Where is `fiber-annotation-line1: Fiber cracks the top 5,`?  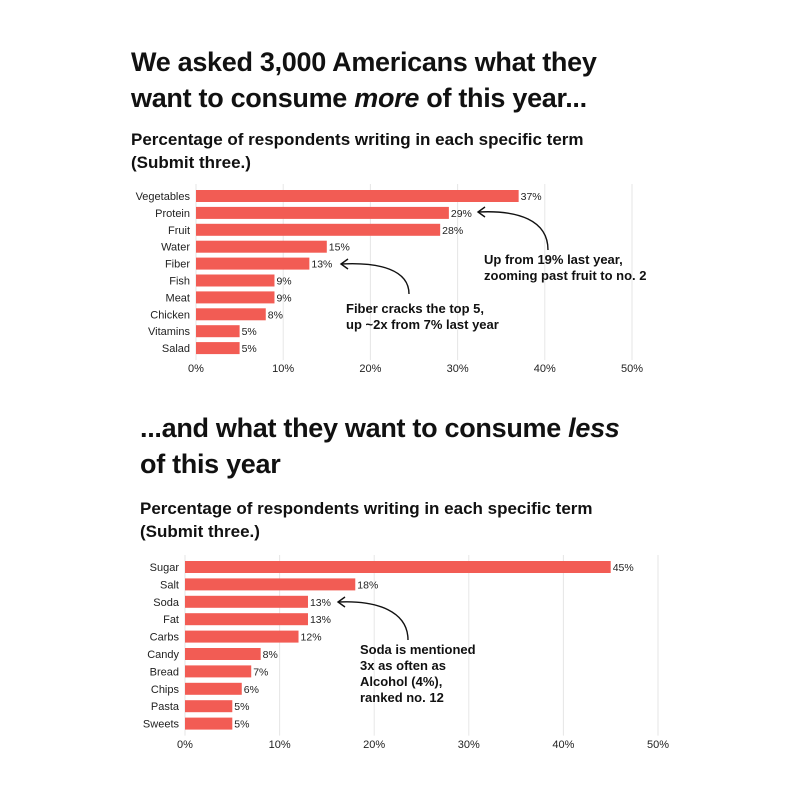
fiber-annotation-line1: Fiber cracks the top 5, is located at coordinates (415, 308).